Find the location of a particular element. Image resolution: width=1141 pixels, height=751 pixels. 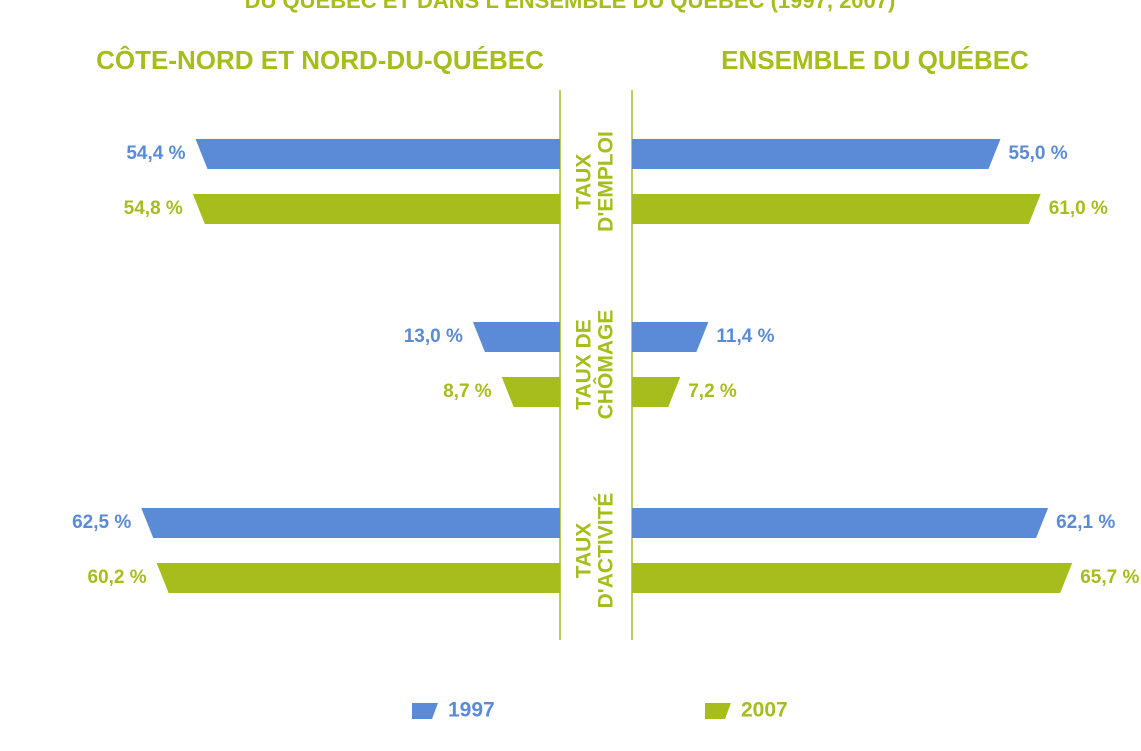

legend-label: 1997 is located at coordinates (471, 710).